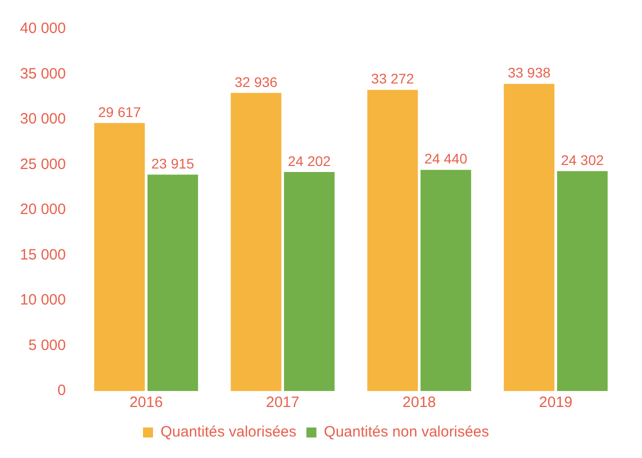  What do you see at coordinates (555, 403) in the screenshot?
I see `x-tick-label: 2019` at bounding box center [555, 403].